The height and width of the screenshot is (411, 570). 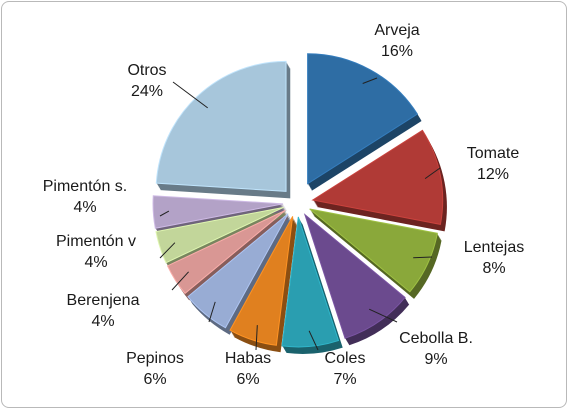 What do you see at coordinates (423, 257) in the screenshot?
I see `leader-line-lentejas` at bounding box center [423, 257].